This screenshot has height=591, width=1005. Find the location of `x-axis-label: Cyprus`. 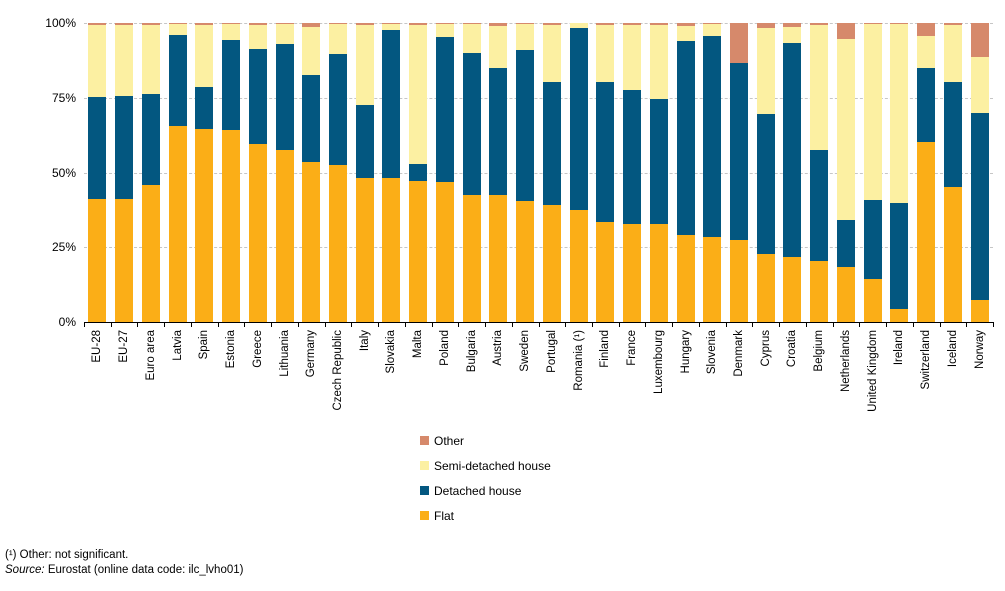

x-axis-label: Cyprus is located at coordinates (765, 348).